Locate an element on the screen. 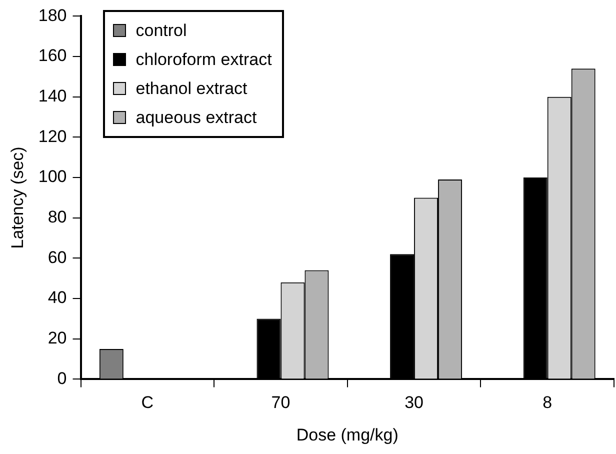 The height and width of the screenshot is (454, 616). y-tick-label: 20 is located at coordinates (57, 338).